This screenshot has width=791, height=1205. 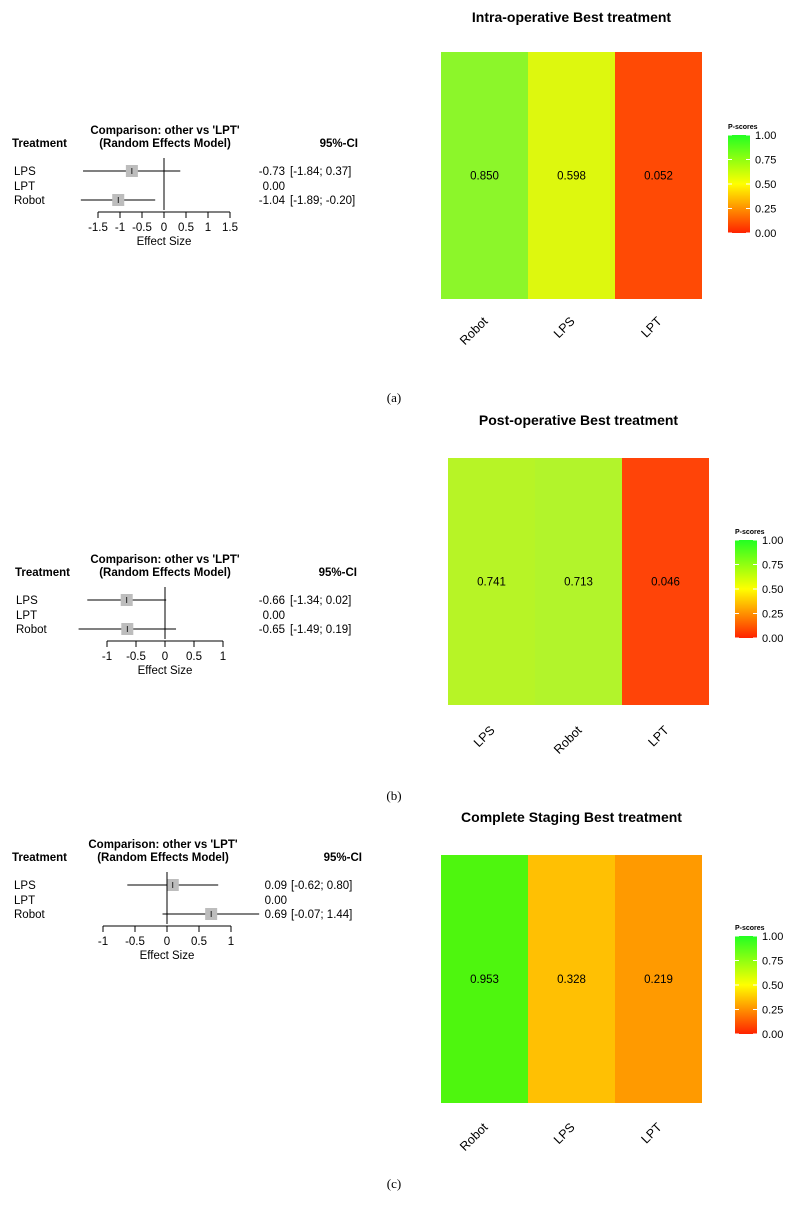 What do you see at coordinates (272, 601) in the screenshot?
I see `panel-b-forest-row-estimate: -0.66` at bounding box center [272, 601].